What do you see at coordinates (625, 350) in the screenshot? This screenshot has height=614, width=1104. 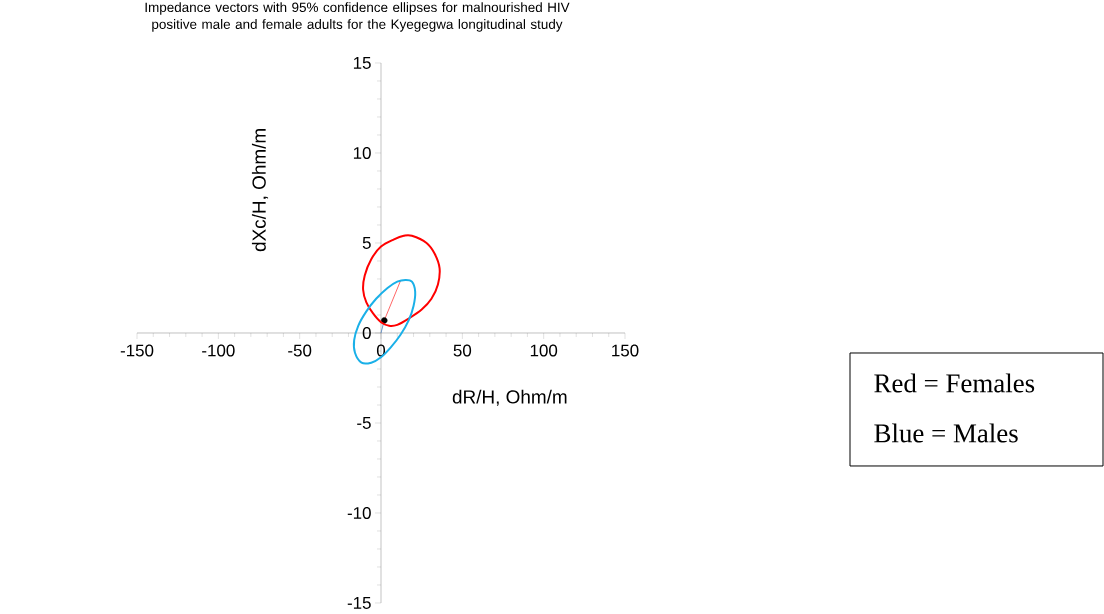 I see `x-tick-label: 150` at bounding box center [625, 350].